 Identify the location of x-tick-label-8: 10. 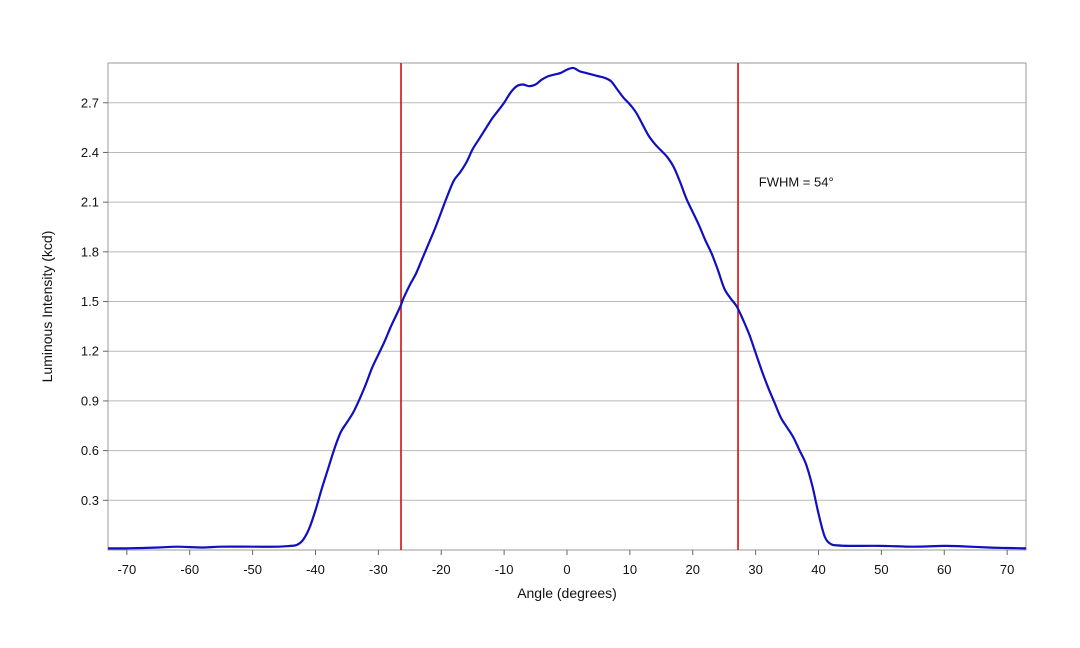
(630, 569).